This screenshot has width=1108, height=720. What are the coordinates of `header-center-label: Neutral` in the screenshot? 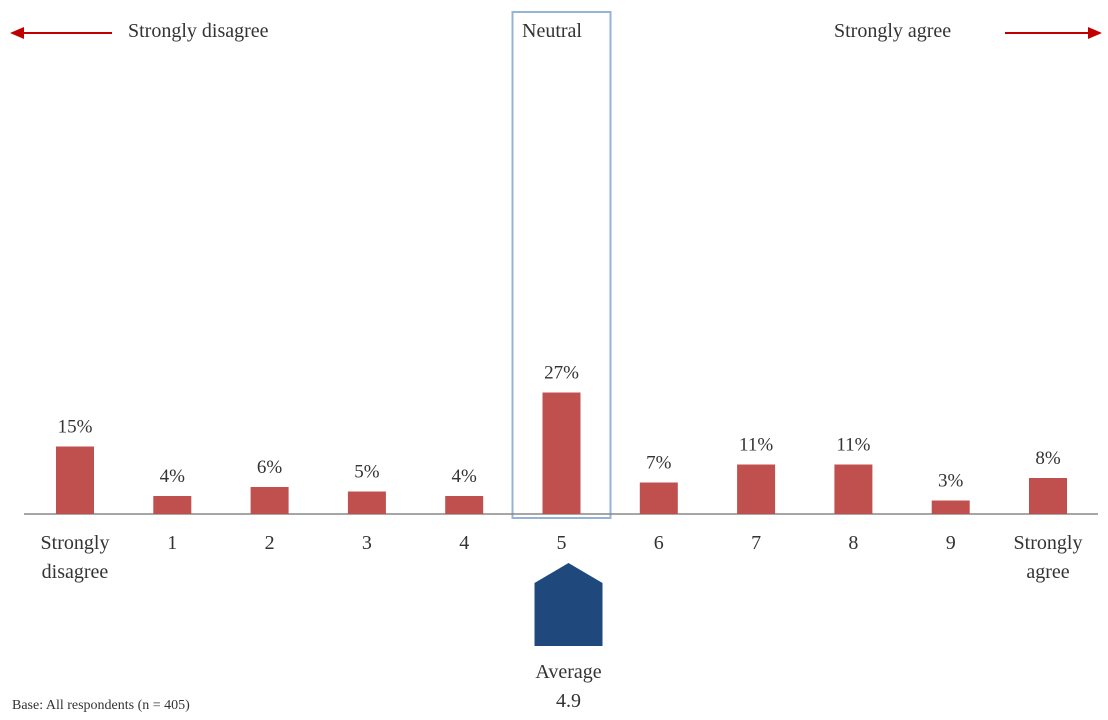 It's located at (552, 31).